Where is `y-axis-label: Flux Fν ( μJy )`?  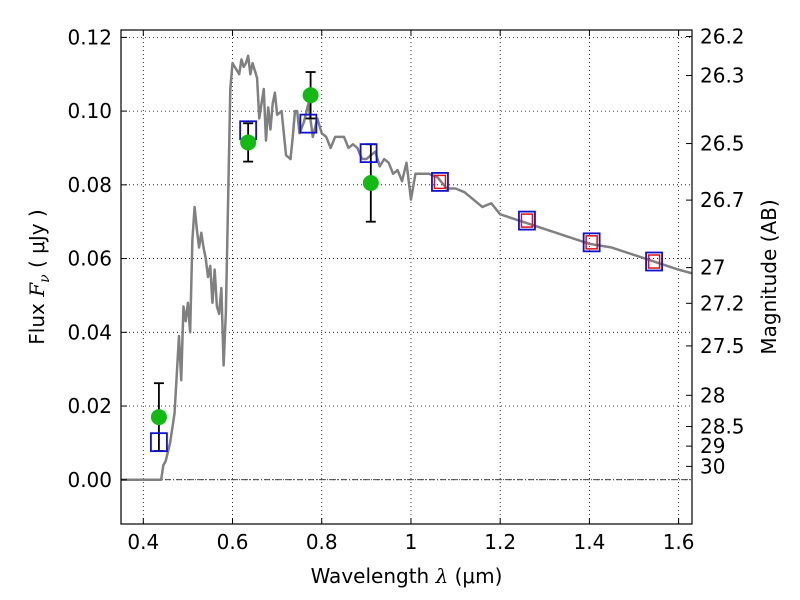 y-axis-label: Flux Fν ( μJy ) is located at coordinates (39, 276).